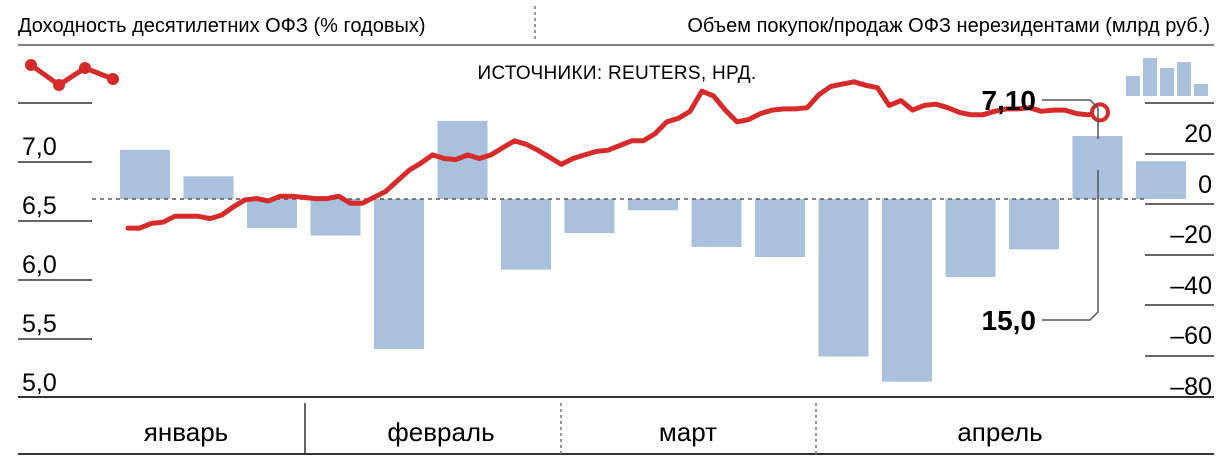 The height and width of the screenshot is (458, 1224). I want to click on left-tick-label: 5,0, so click(39, 383).